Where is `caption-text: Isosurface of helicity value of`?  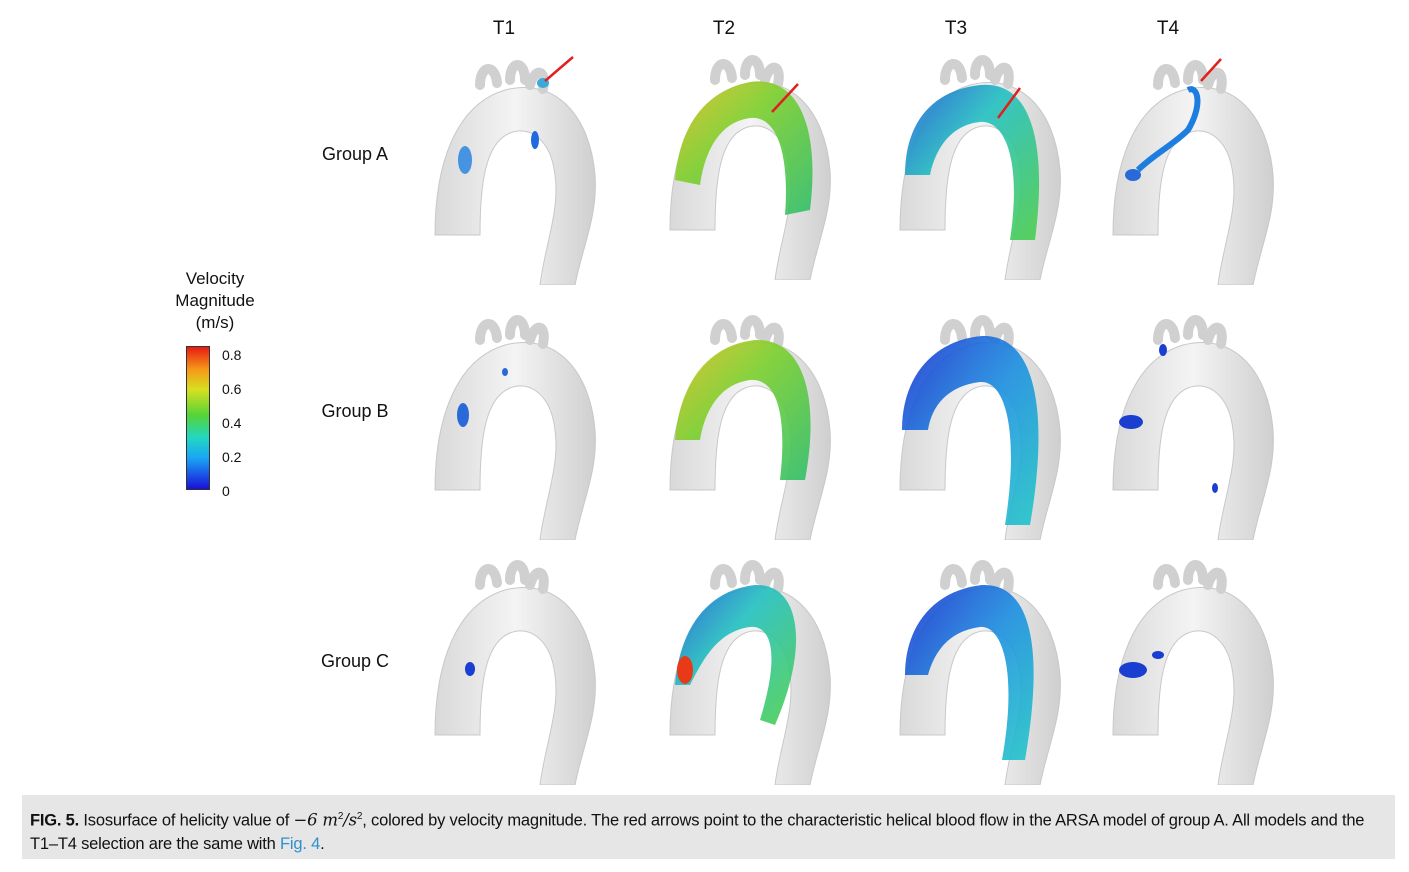
caption-text: Isosurface of helicity value of is located at coordinates (186, 820).